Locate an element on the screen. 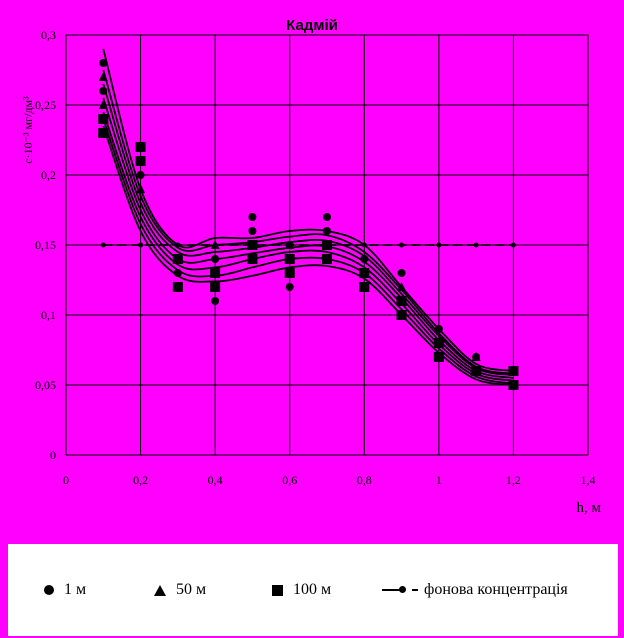  legend-item-background: фонова концентрація is located at coordinates (475, 590).